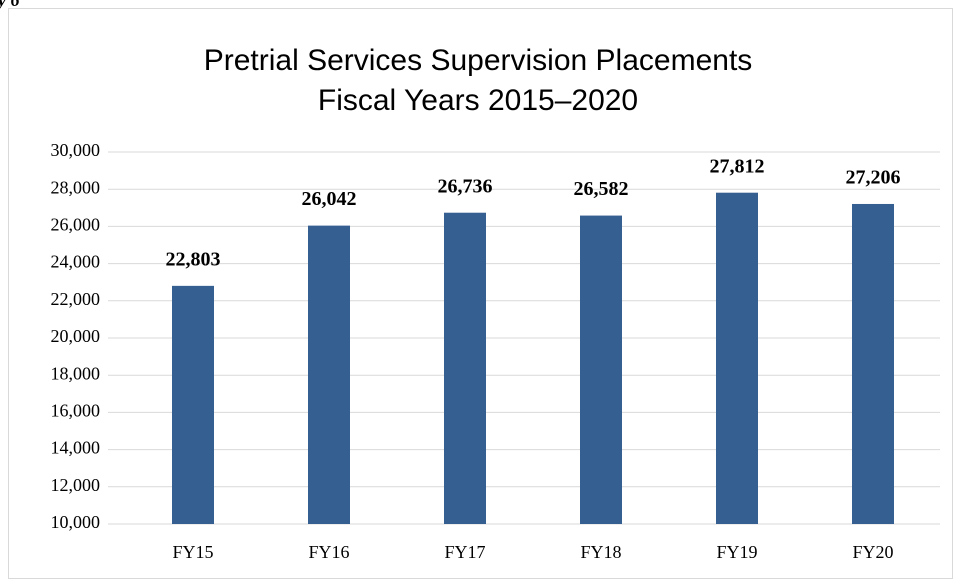  Describe the element at coordinates (76, 262) in the screenshot. I see `y-tick-label: 24,000` at that location.